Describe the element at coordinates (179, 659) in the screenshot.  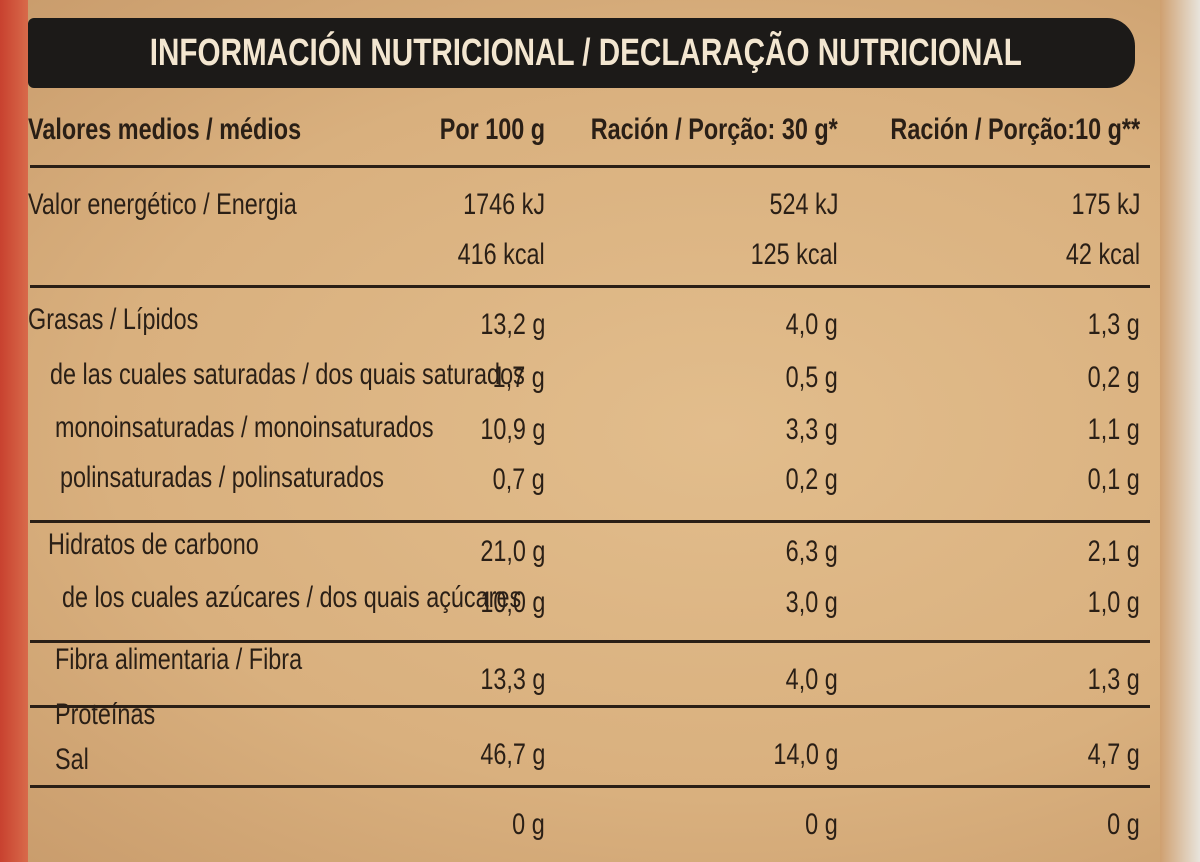
I see `row-label: Fibra alimentaria / Fibra` at that location.